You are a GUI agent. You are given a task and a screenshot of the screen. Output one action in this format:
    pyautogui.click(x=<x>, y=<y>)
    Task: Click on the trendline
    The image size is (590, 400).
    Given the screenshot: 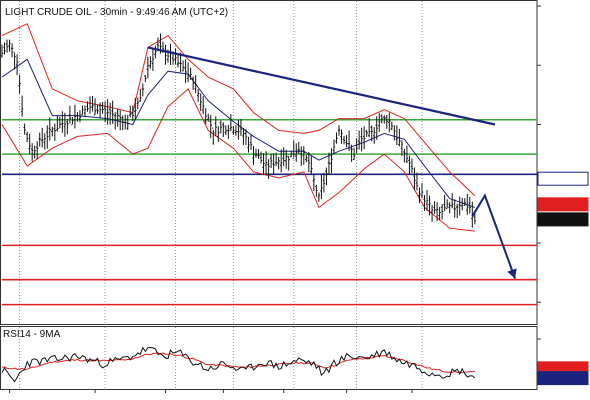 What is the action you would take?
    pyautogui.click(x=321, y=86)
    